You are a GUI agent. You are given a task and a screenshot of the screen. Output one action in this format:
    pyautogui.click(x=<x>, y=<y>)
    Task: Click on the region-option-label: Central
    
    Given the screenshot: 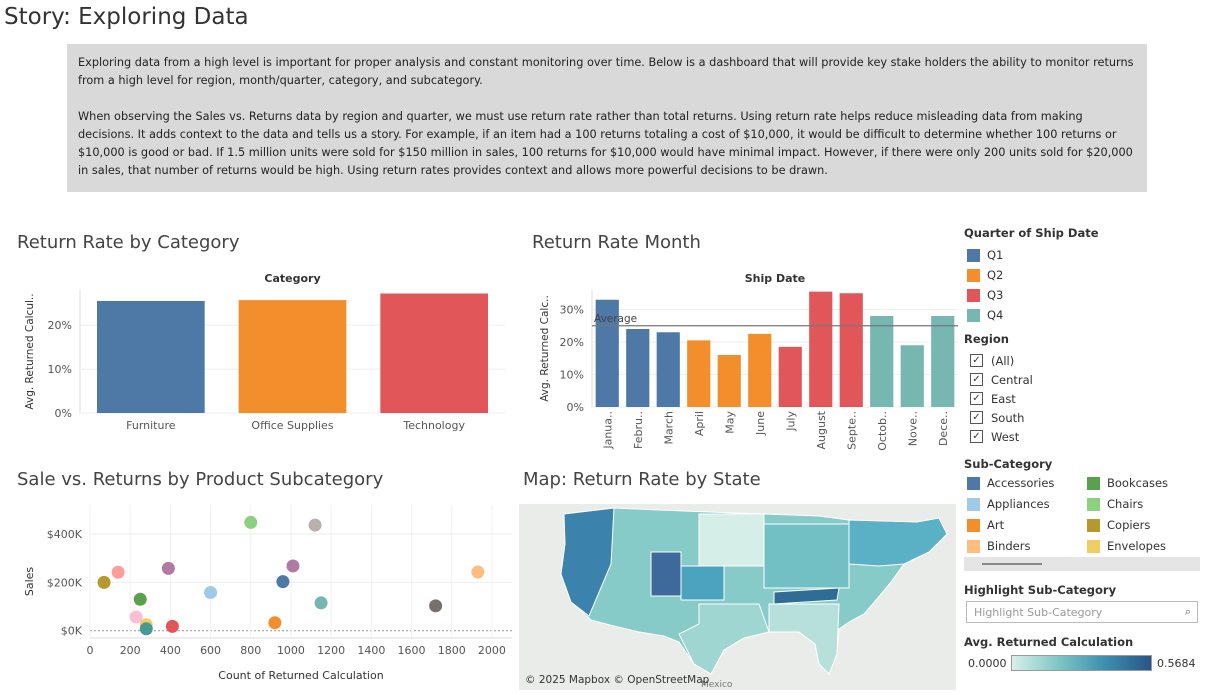 What is the action you would take?
    pyautogui.click(x=1012, y=379)
    